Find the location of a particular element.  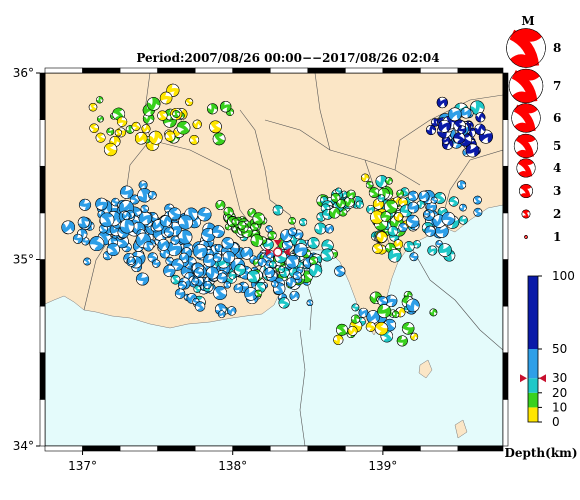

lat-tick-label: 35° is located at coordinates (23, 260).